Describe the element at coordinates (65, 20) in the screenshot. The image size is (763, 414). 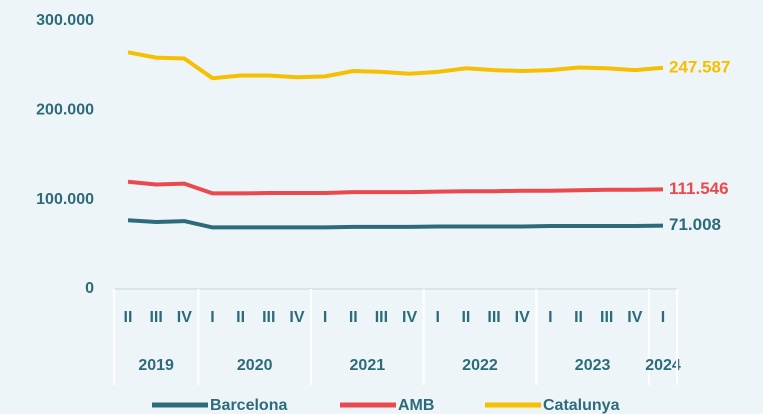
I see `y-tick-label: 300.000` at that location.